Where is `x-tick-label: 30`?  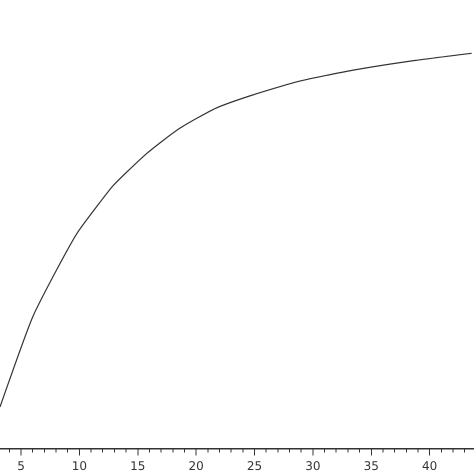
x-tick-label: 30 is located at coordinates (313, 465).